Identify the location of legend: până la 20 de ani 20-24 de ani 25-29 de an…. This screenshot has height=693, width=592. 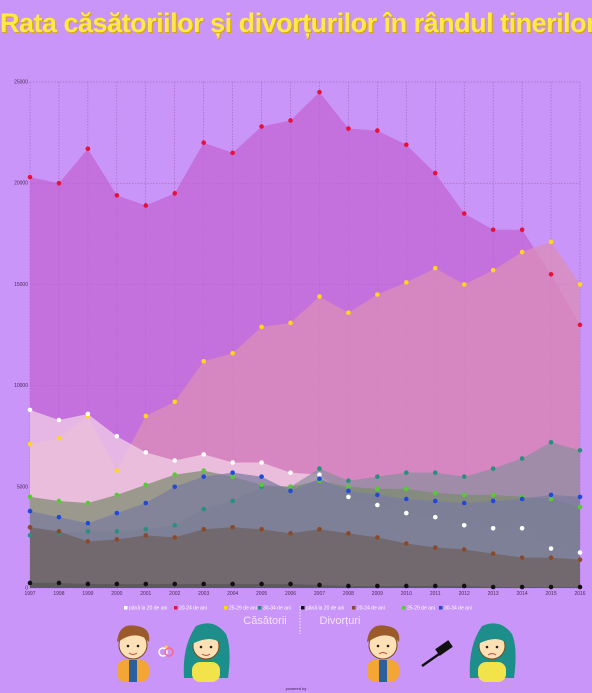
(298, 609).